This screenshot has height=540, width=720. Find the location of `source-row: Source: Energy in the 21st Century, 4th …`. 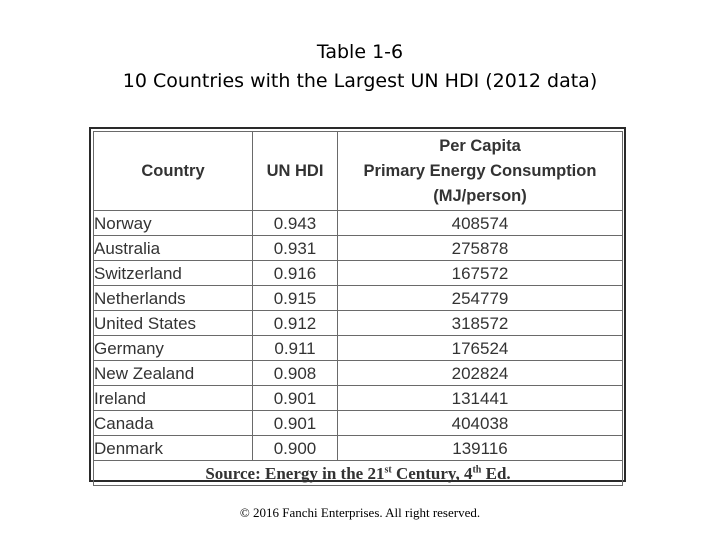

source-row: Source: Energy in the 21st Century, 4th … is located at coordinates (358, 473).